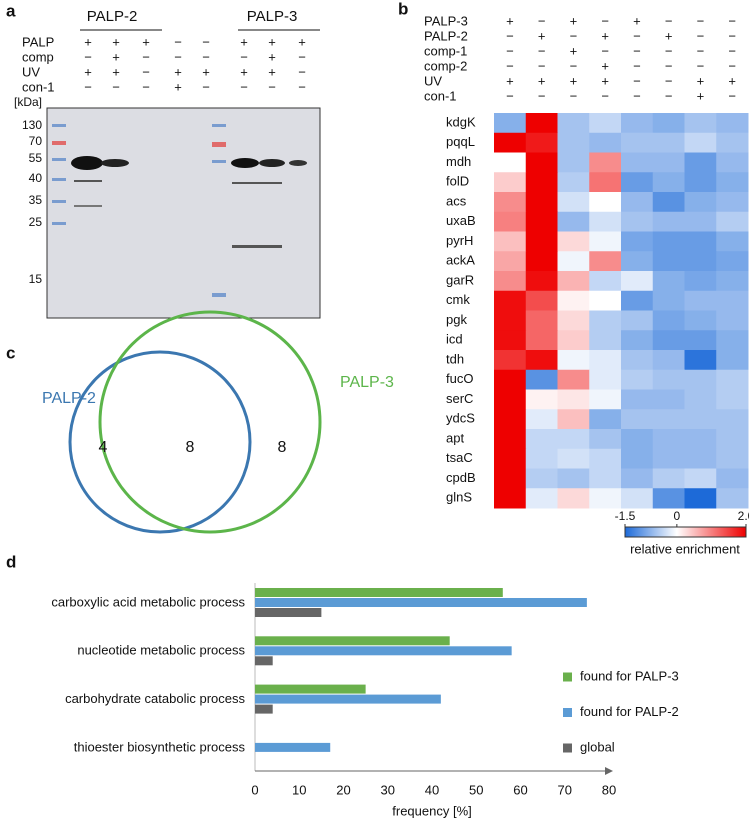  What do you see at coordinates (190, 447) in the screenshot?
I see `venn-count: 8` at bounding box center [190, 447].